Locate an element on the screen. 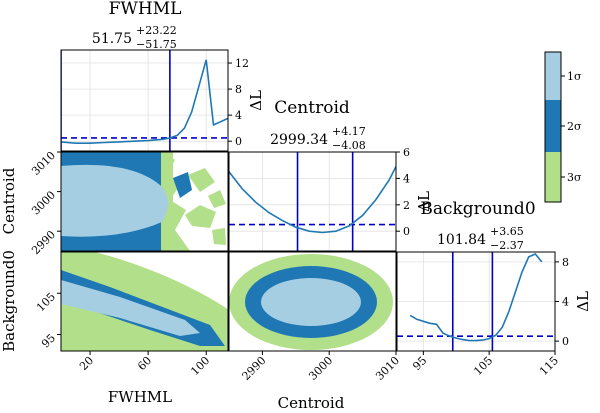  xtick-label: 3010 is located at coordinates (387, 368).